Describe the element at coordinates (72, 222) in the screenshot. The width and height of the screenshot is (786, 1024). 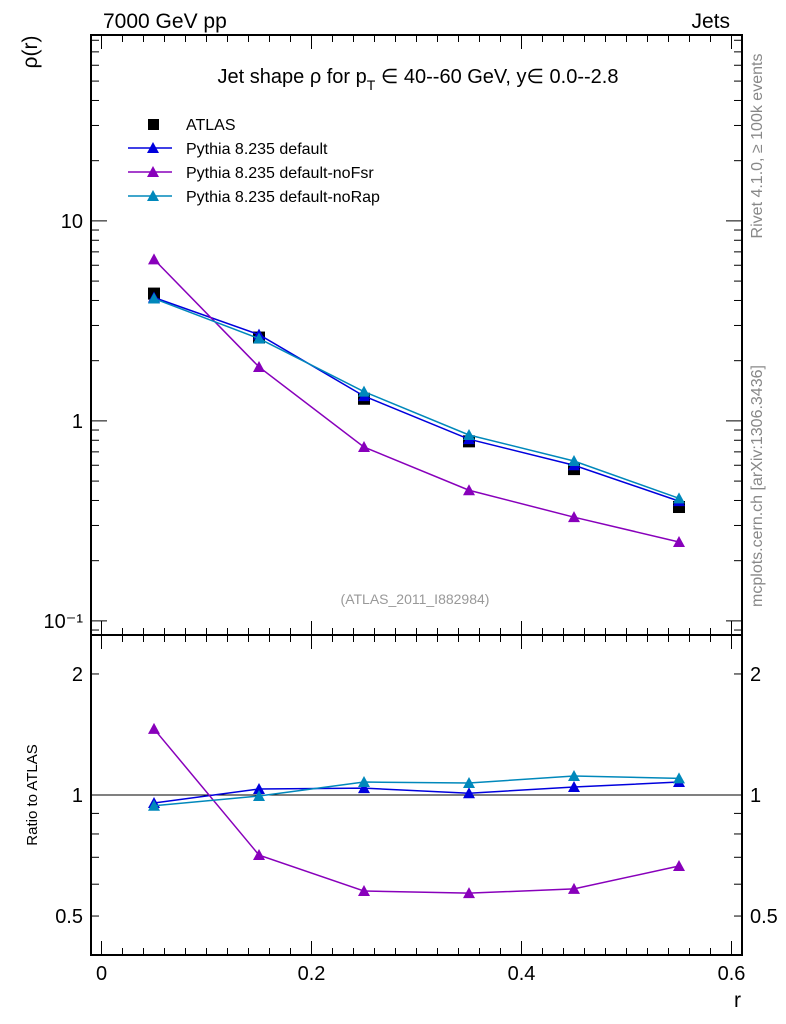
I see `y-tick-label: 10` at that location.